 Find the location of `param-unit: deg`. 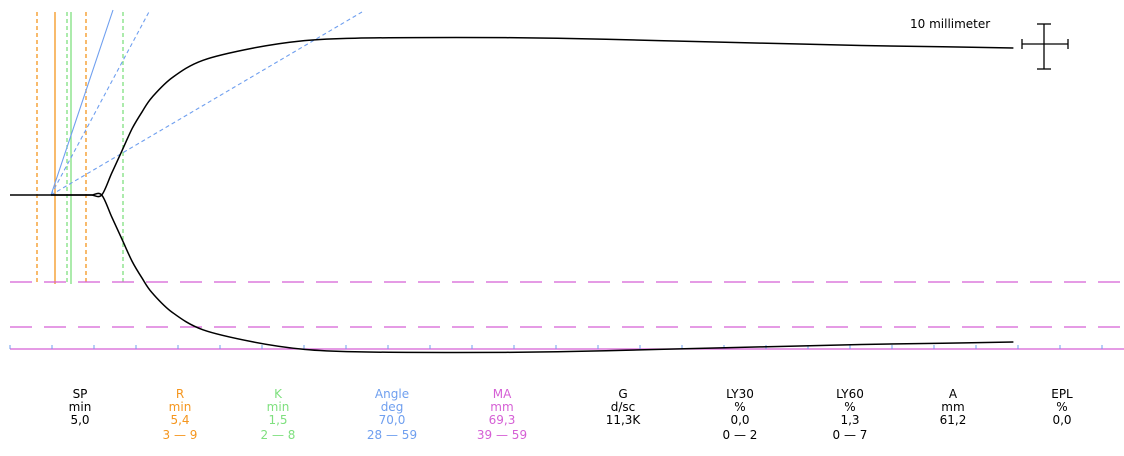

param-unit: deg is located at coordinates (392, 407).